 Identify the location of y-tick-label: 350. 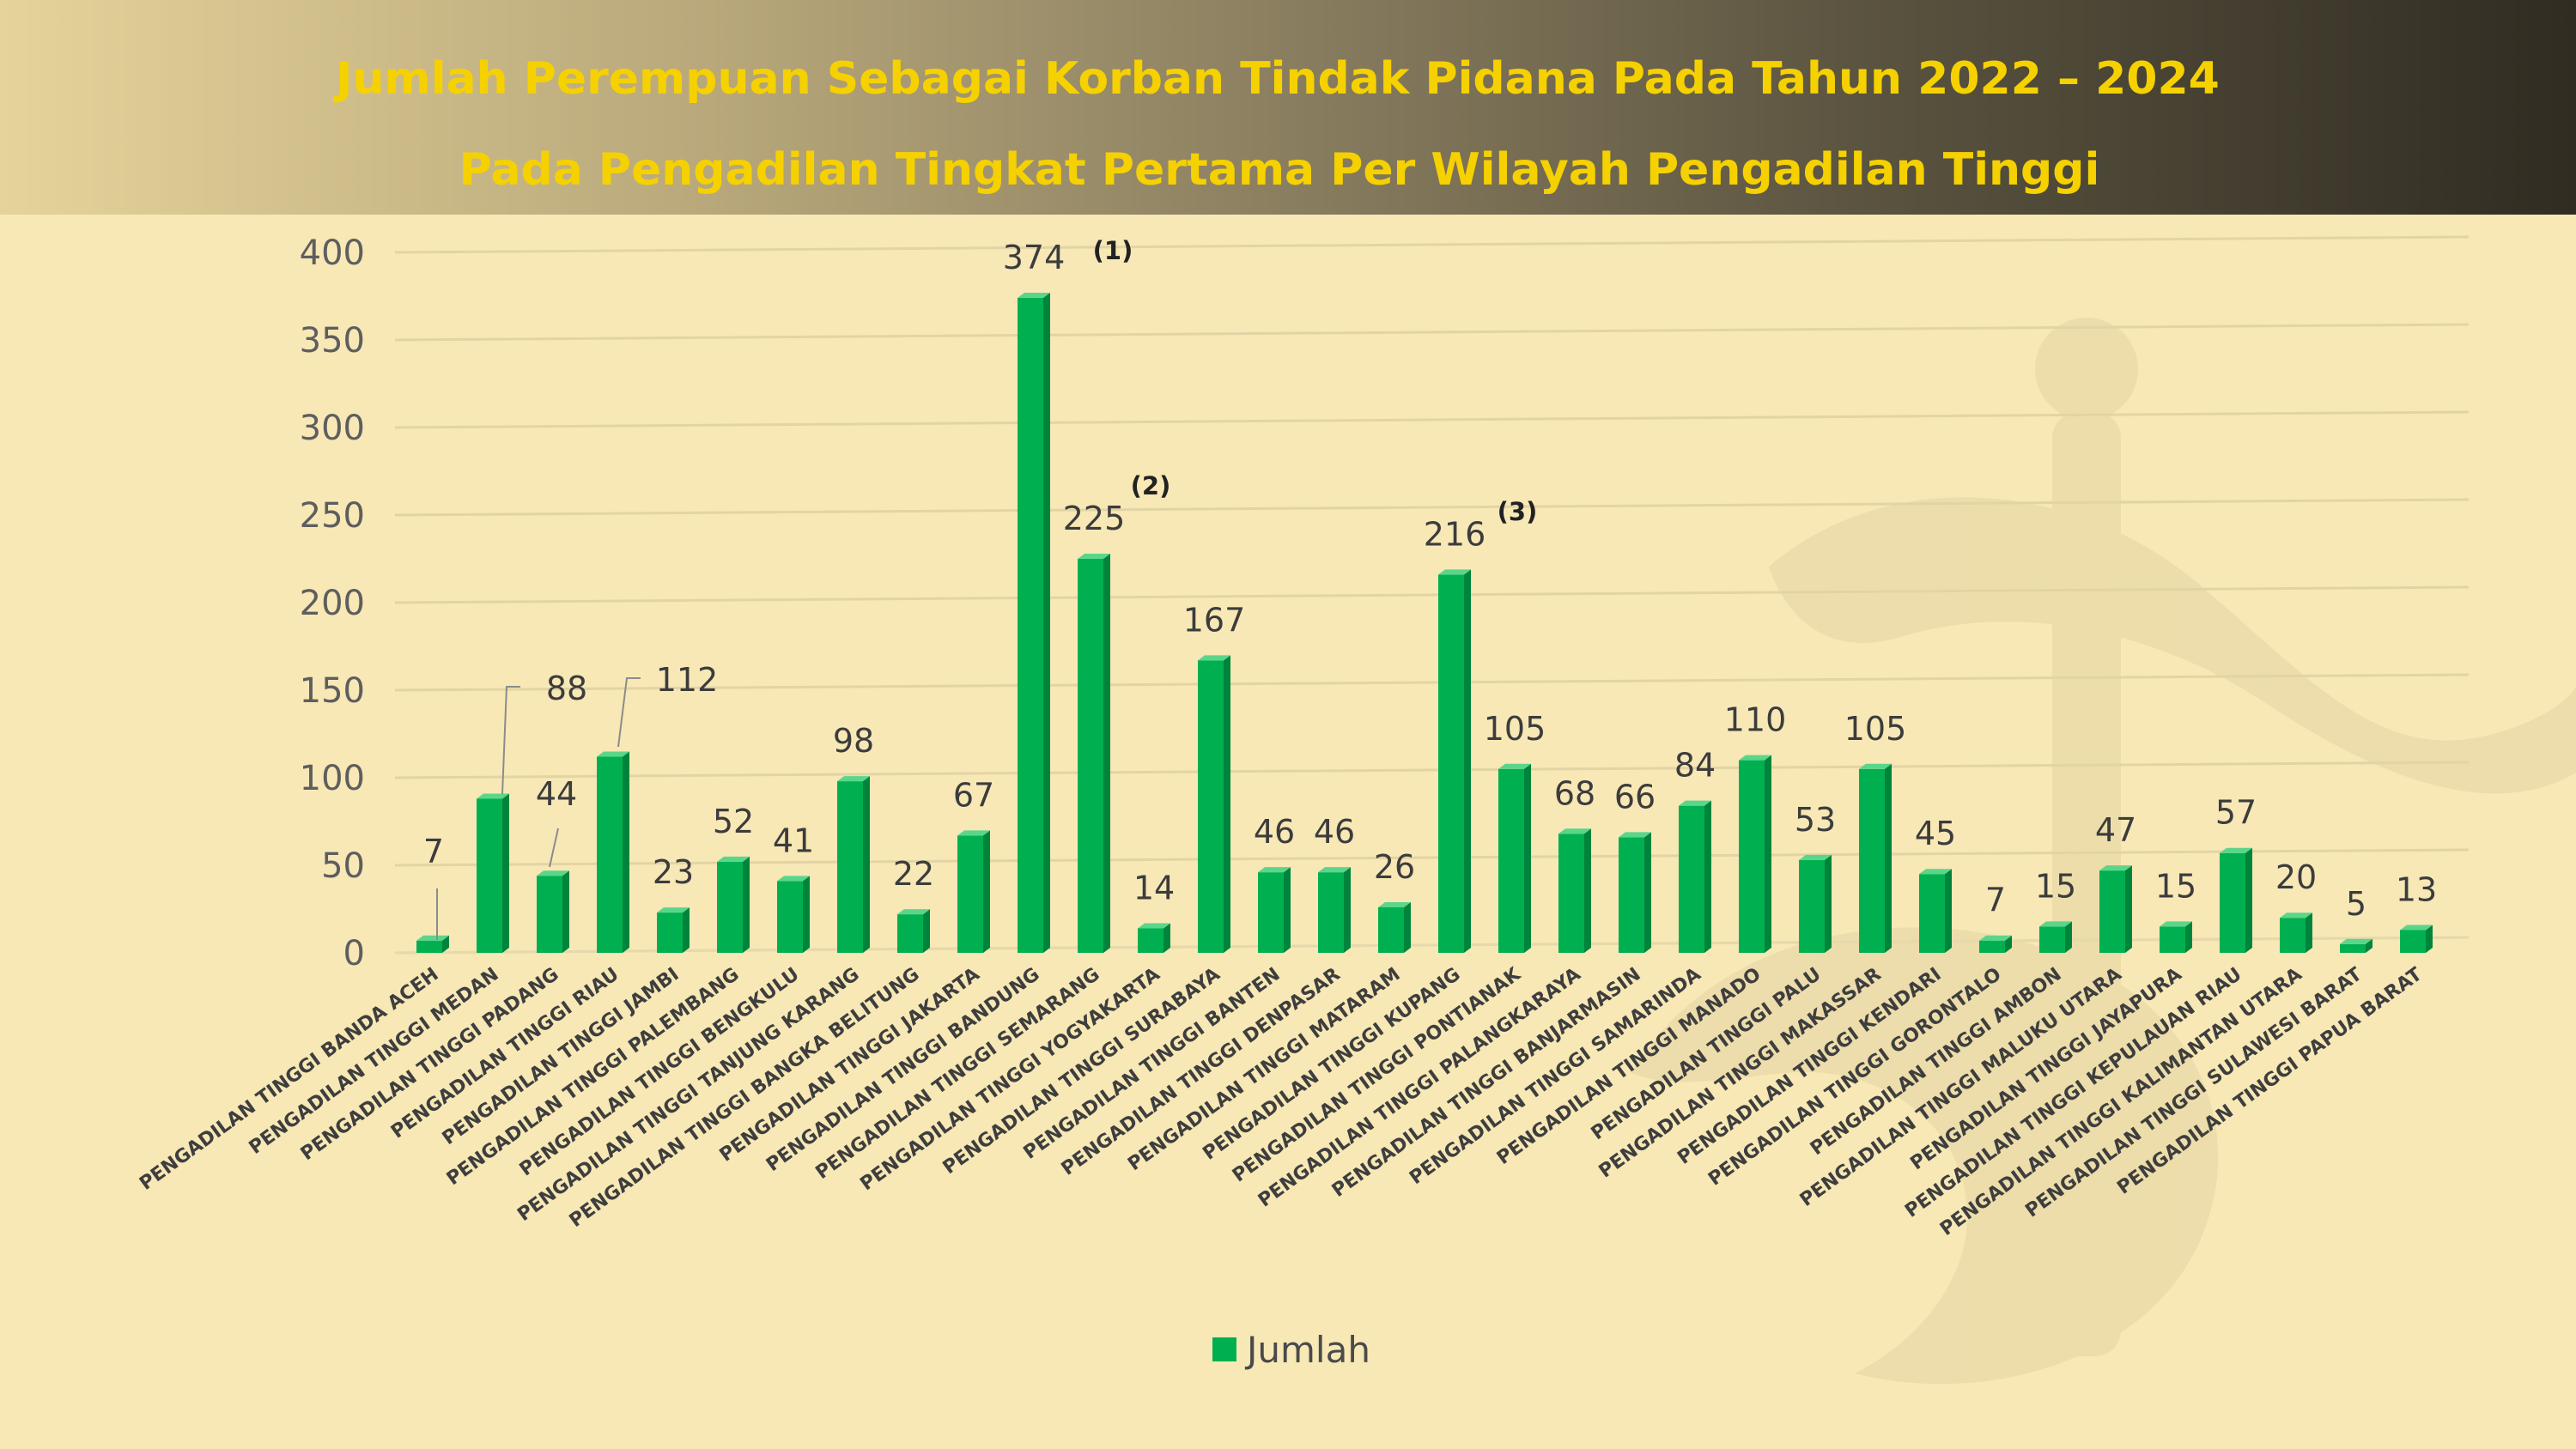
(333, 341).